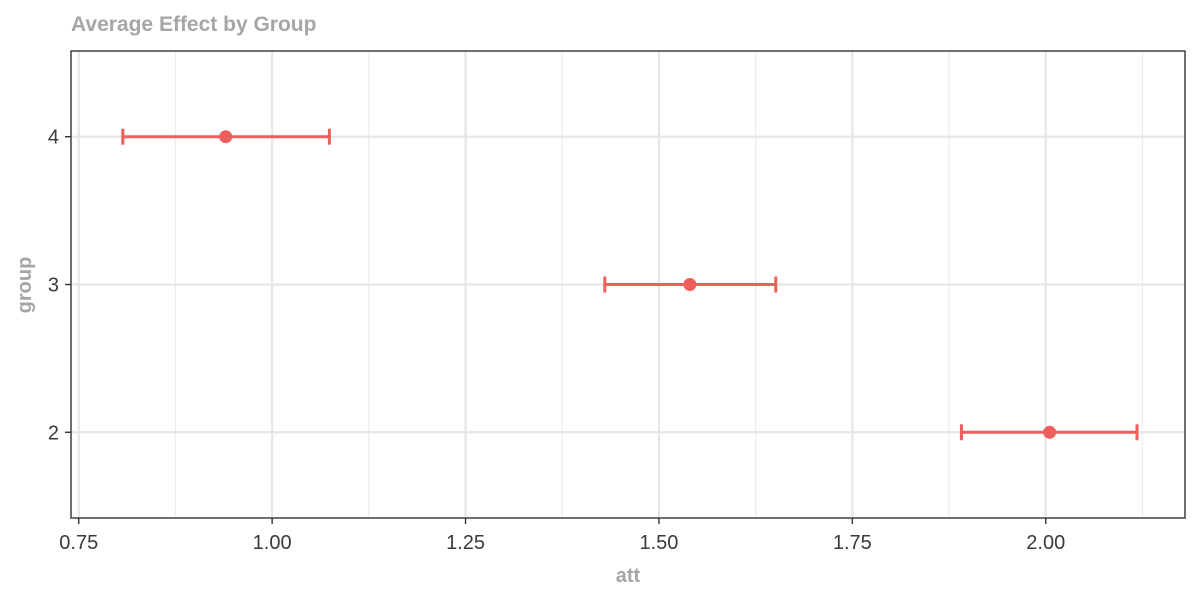 The width and height of the screenshot is (1200, 600). What do you see at coordinates (78, 543) in the screenshot?
I see `x-tick-label: 0.75` at bounding box center [78, 543].